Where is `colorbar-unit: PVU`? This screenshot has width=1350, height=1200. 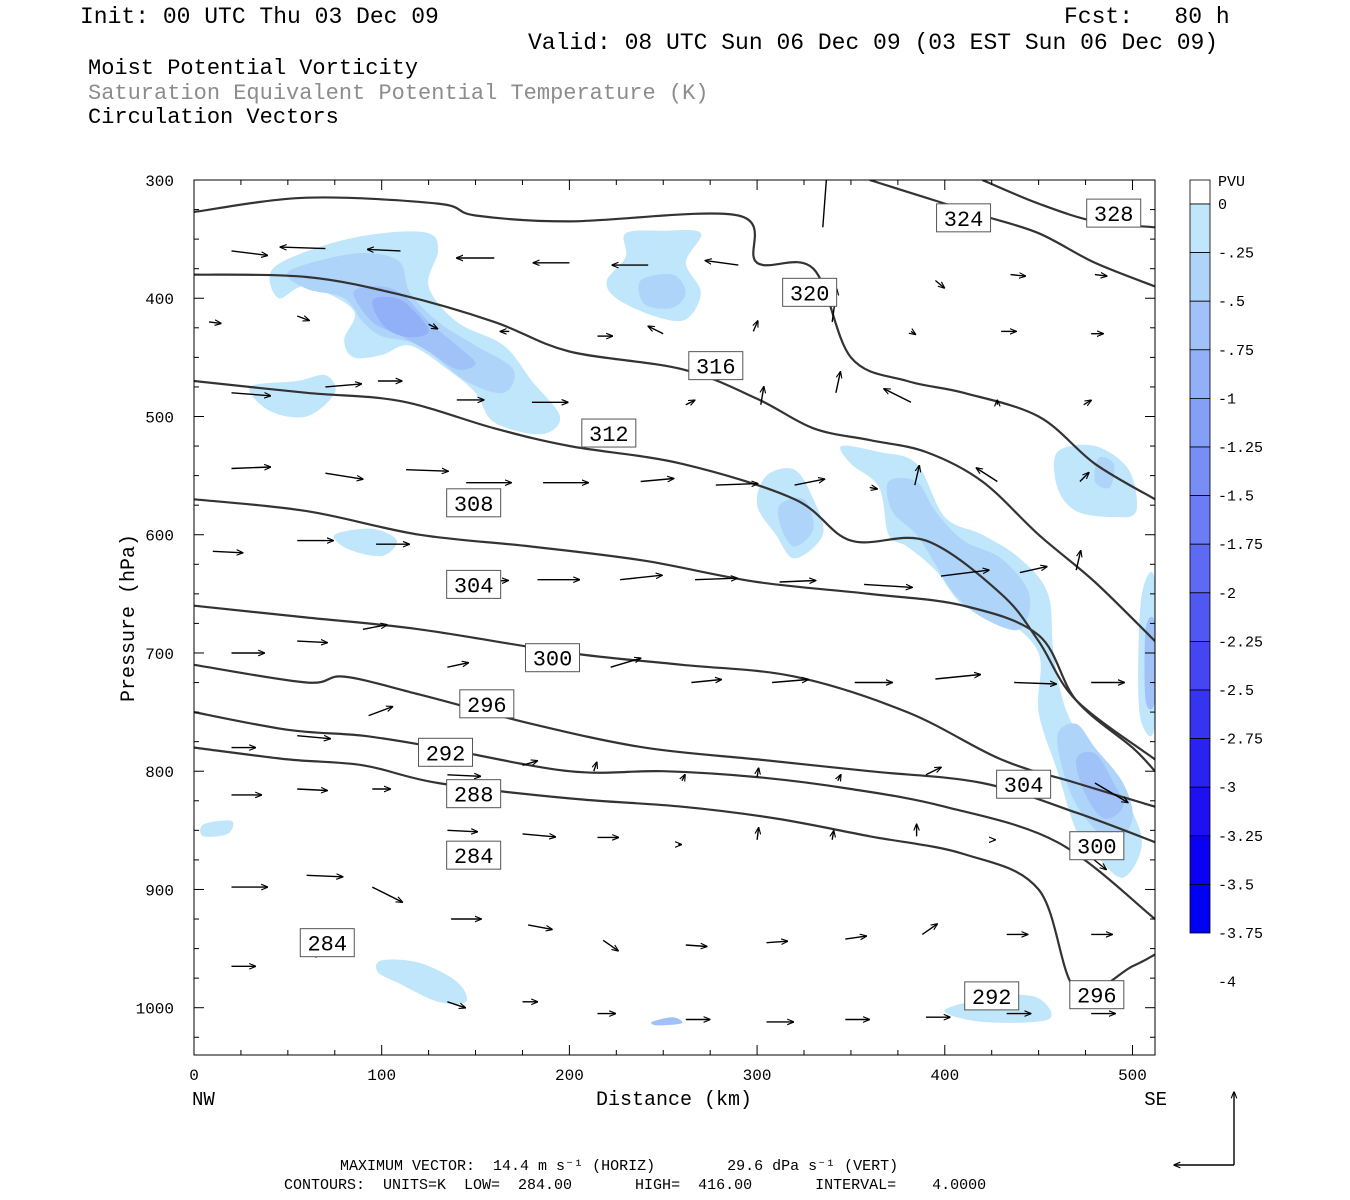
colorbar-unit: PVU is located at coordinates (1231, 182).